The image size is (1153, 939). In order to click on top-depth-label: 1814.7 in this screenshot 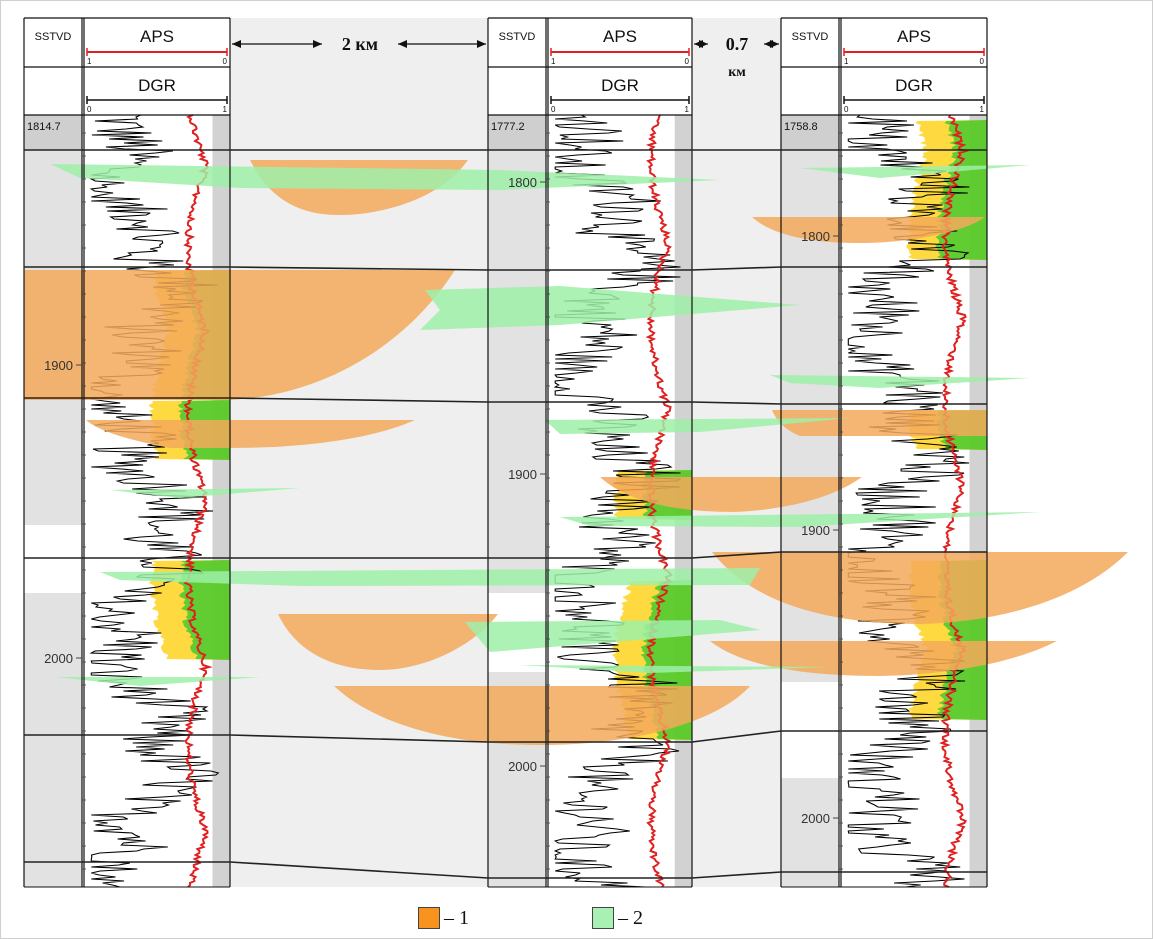, I will do `click(44, 127)`.